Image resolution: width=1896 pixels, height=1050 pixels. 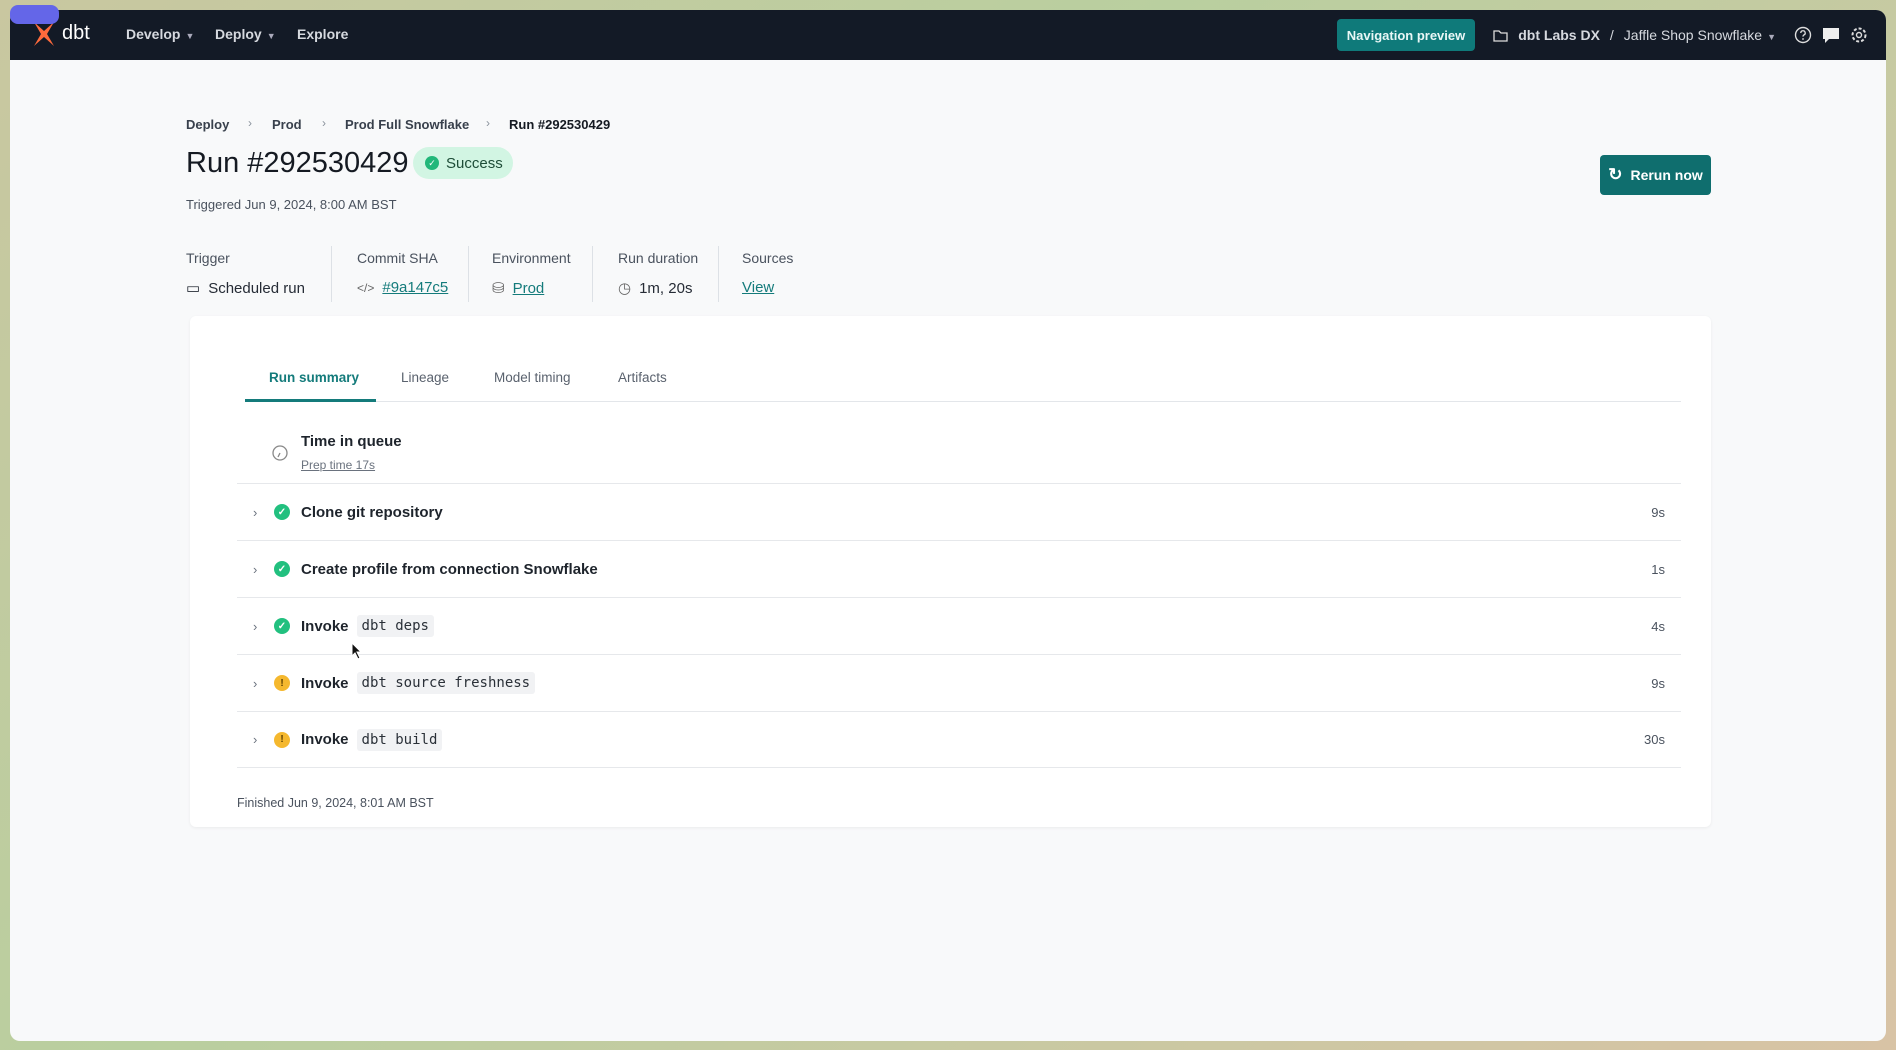 I want to click on meta-label-sources: Sources, so click(x=768, y=258).